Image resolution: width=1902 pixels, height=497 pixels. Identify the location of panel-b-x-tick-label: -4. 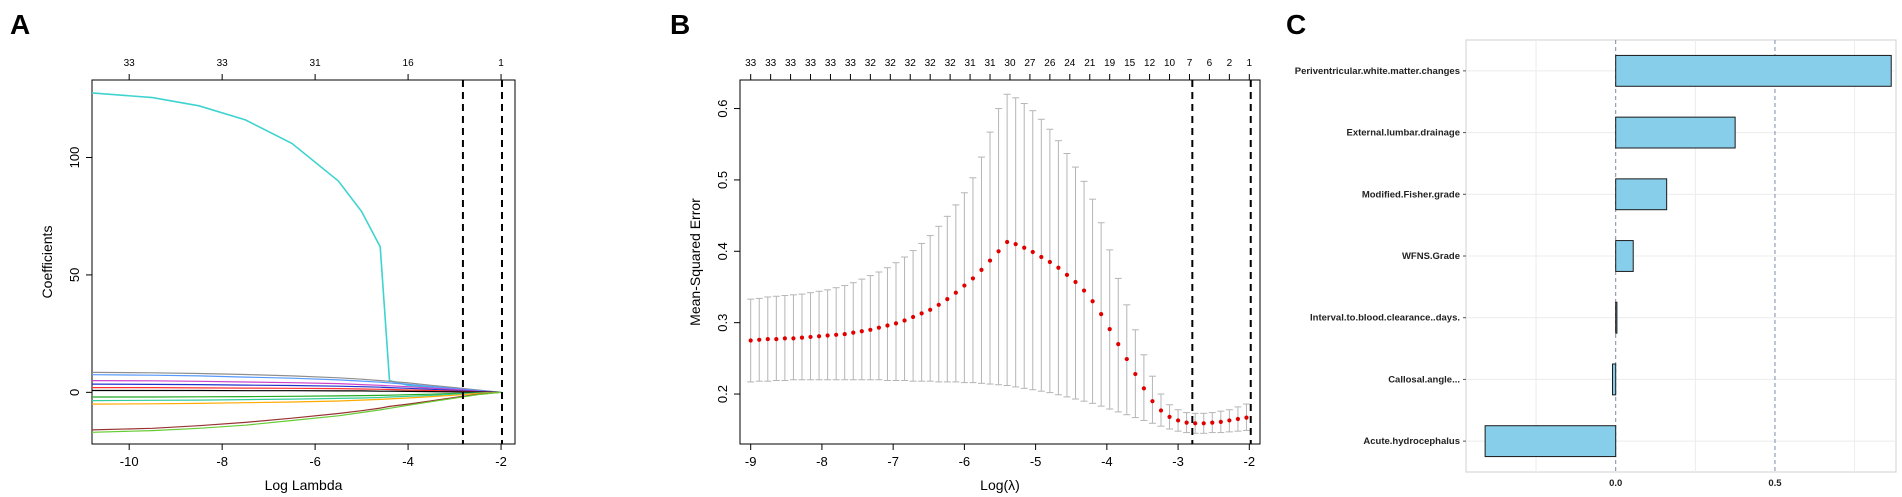
(1107, 461).